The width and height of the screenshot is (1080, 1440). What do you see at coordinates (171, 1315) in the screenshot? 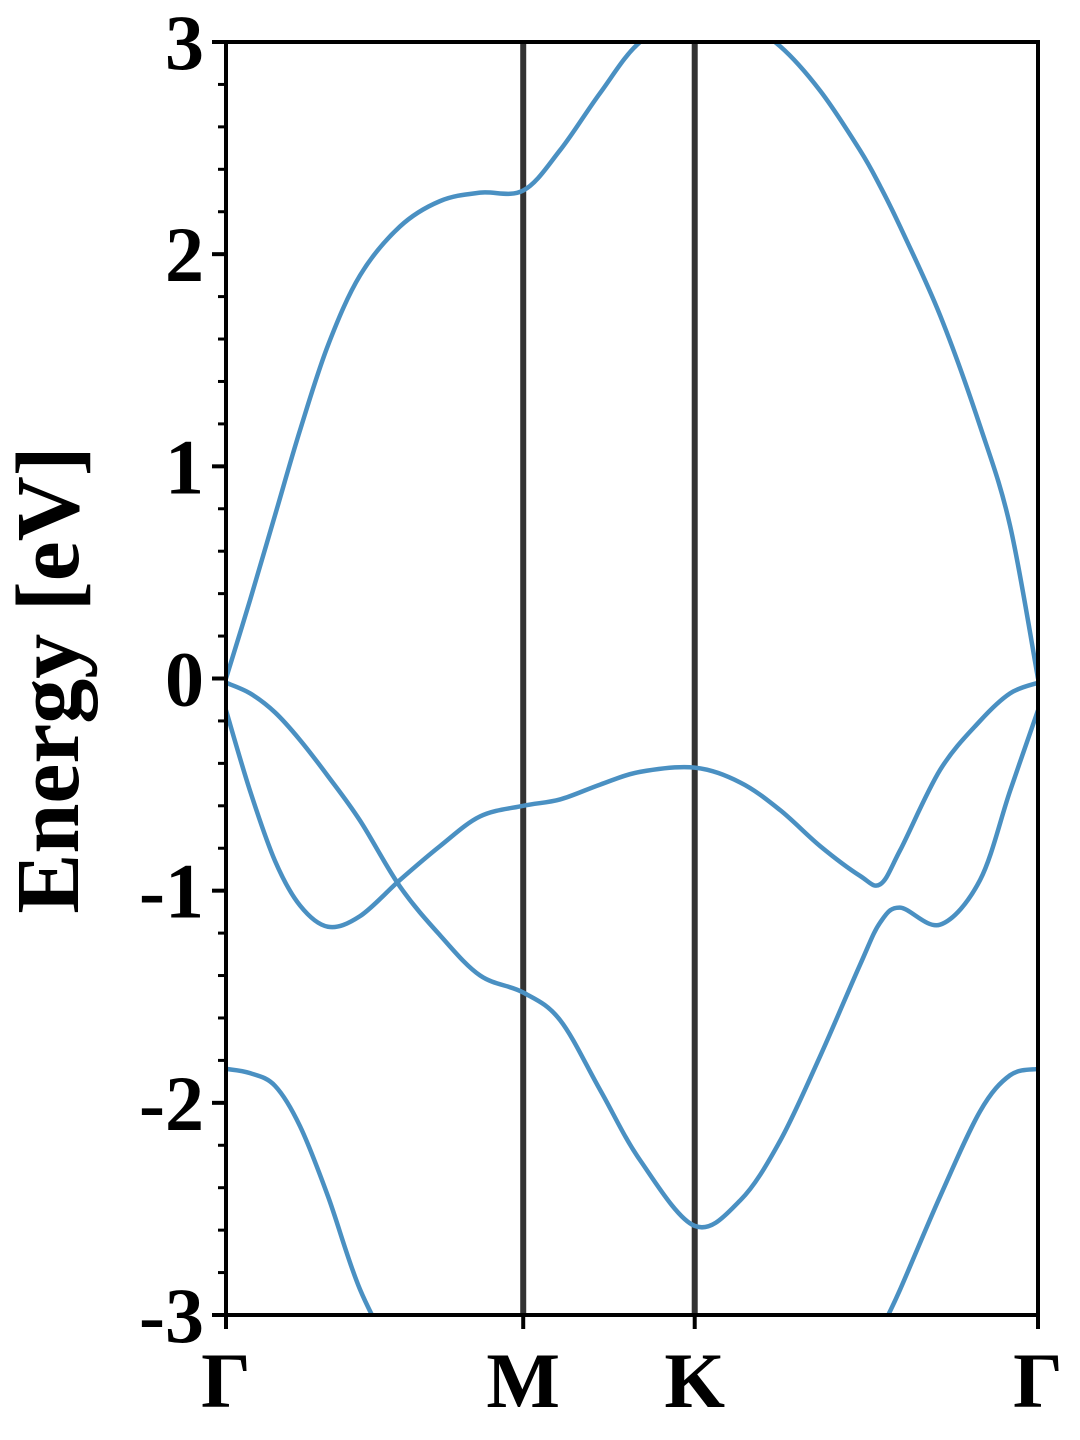
I see `y-tick-label: -3` at bounding box center [171, 1315].